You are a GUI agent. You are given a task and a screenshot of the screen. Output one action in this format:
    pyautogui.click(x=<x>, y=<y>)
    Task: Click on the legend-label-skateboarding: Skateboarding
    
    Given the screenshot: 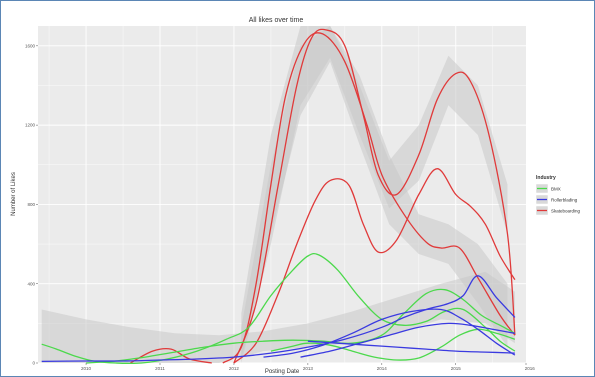 What is the action you would take?
    pyautogui.click(x=566, y=211)
    